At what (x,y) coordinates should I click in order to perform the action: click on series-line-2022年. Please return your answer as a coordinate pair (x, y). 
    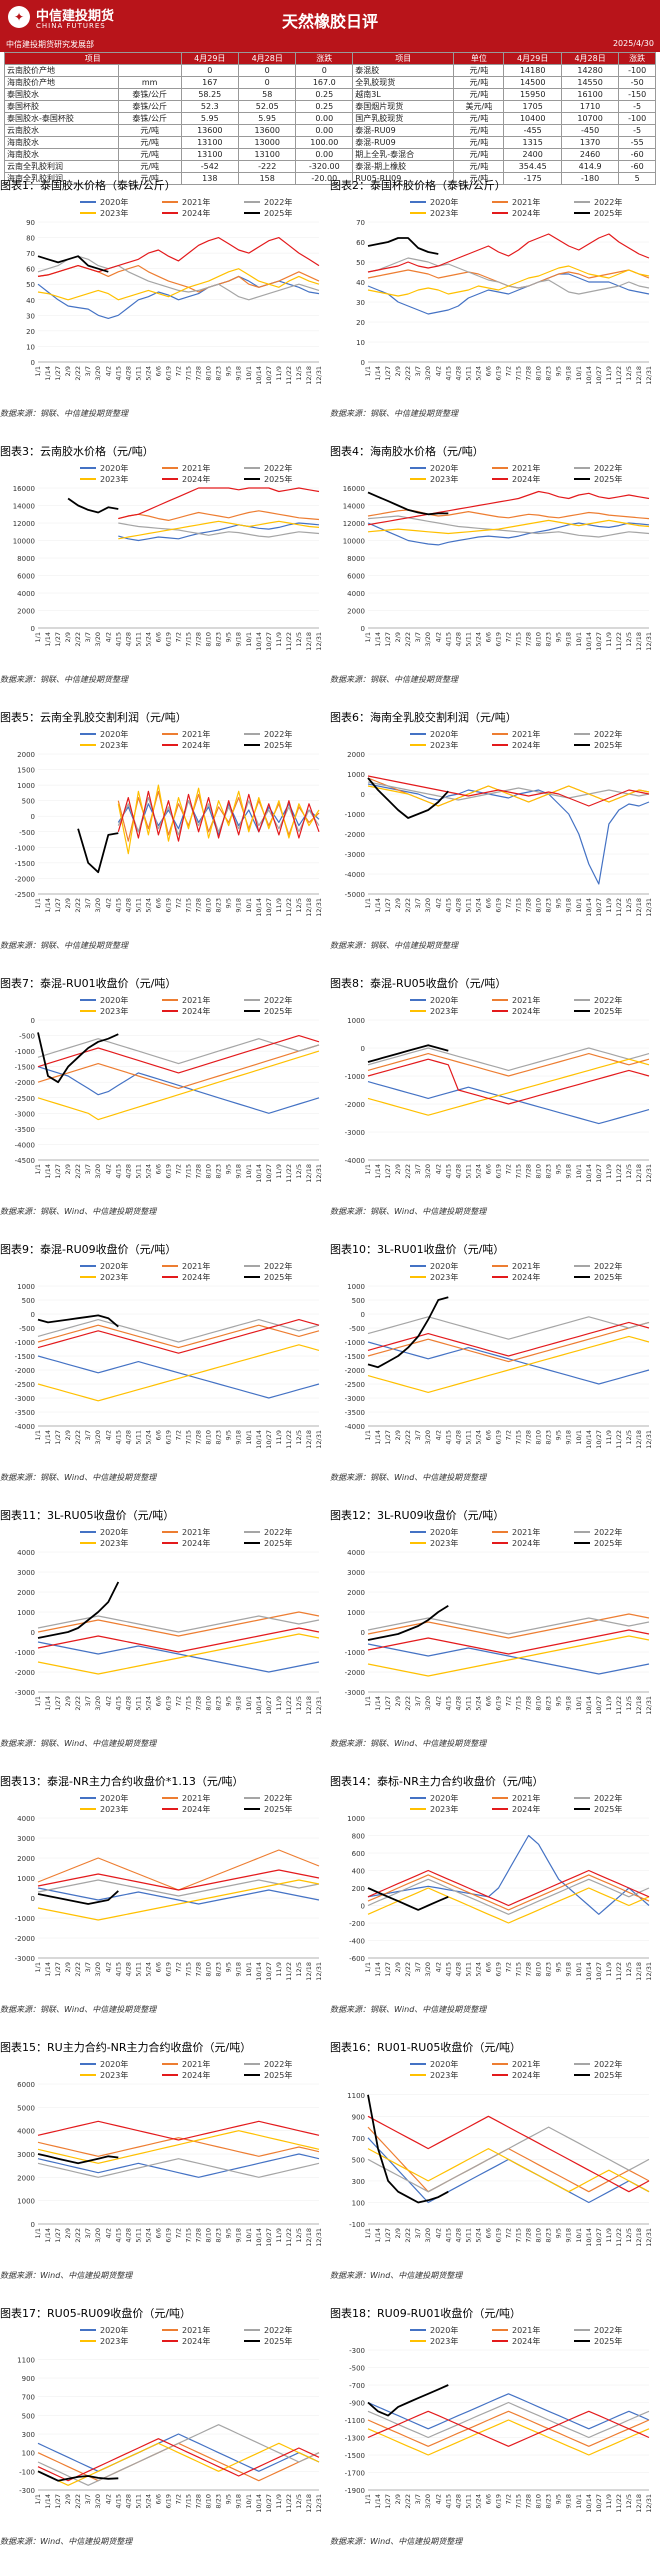
    Looking at the image, I should click on (178, 2168).